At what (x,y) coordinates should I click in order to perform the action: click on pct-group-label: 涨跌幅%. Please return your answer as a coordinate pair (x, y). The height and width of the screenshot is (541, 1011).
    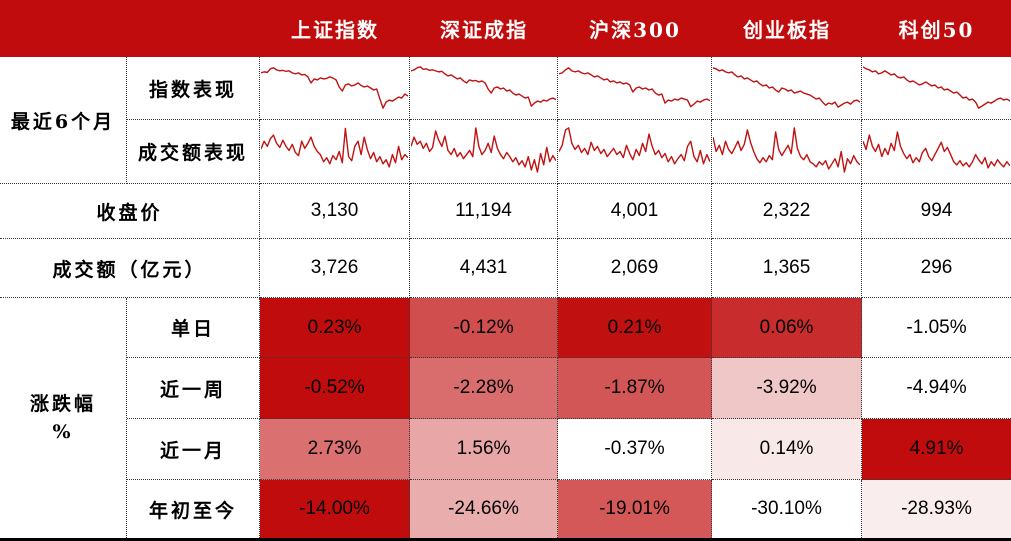
    Looking at the image, I should click on (63, 418).